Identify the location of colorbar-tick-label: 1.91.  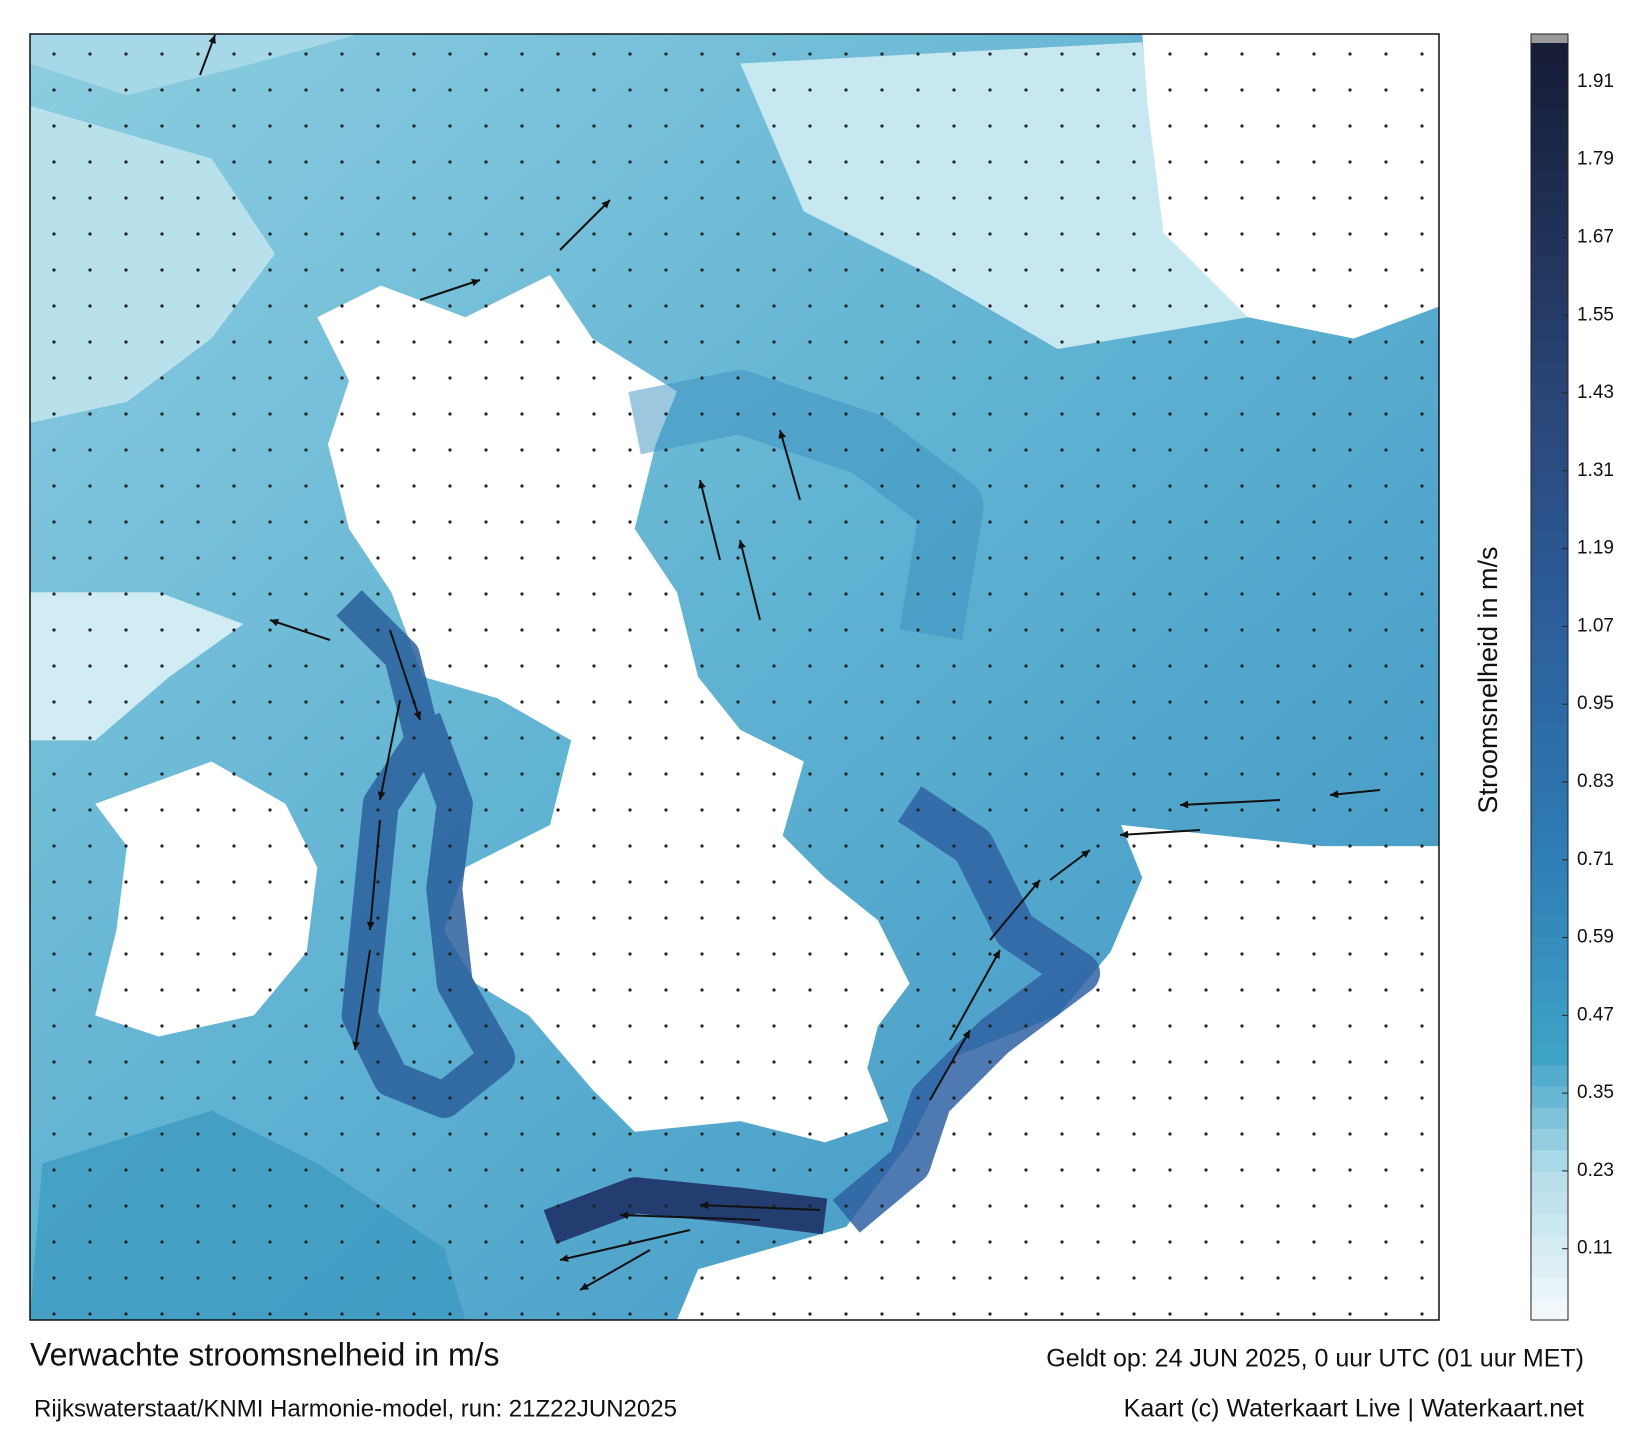
(1595, 81).